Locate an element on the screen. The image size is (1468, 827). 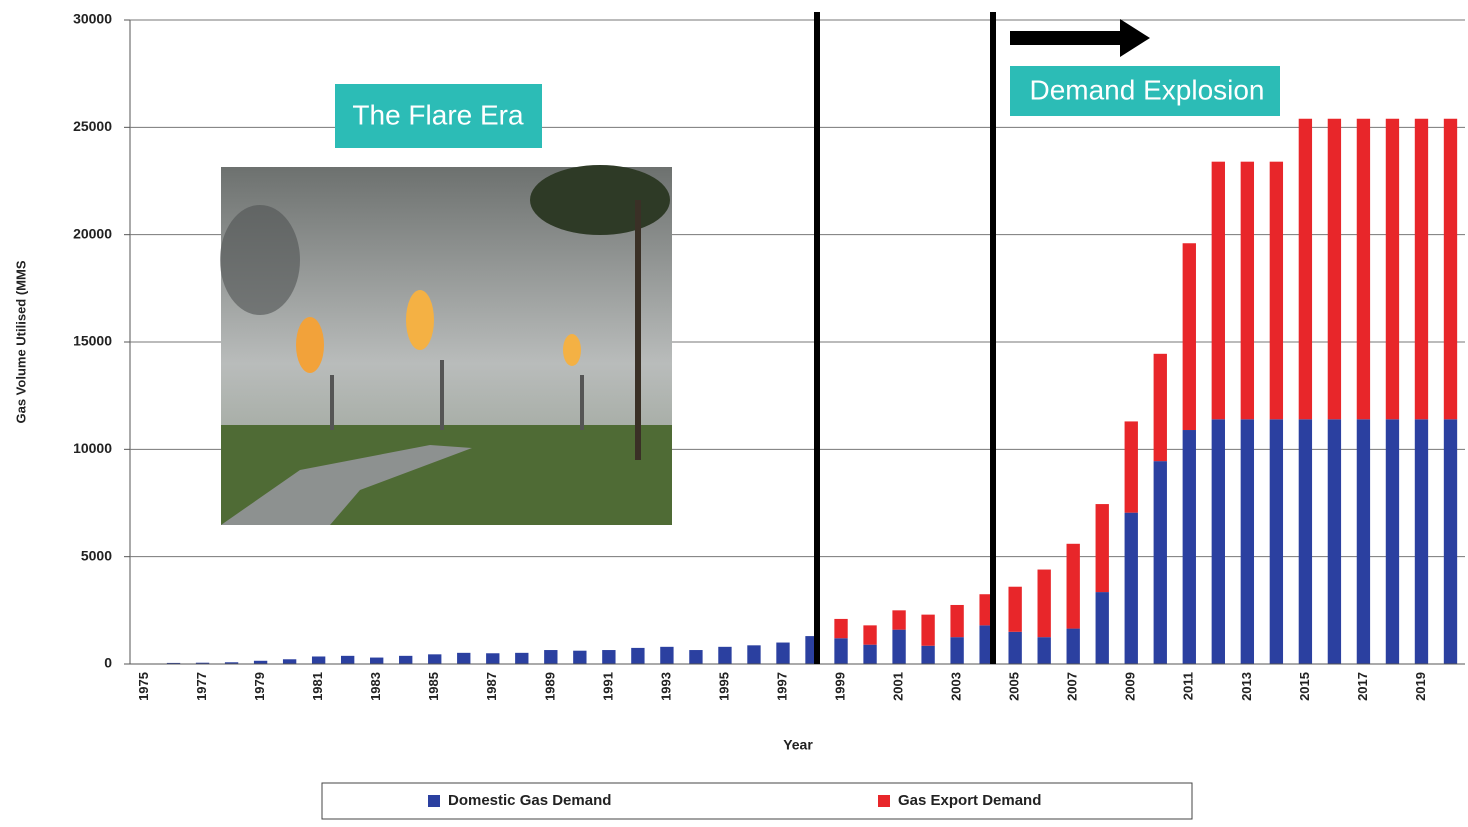
x-tick-label: 2001 is located at coordinates (898, 686).